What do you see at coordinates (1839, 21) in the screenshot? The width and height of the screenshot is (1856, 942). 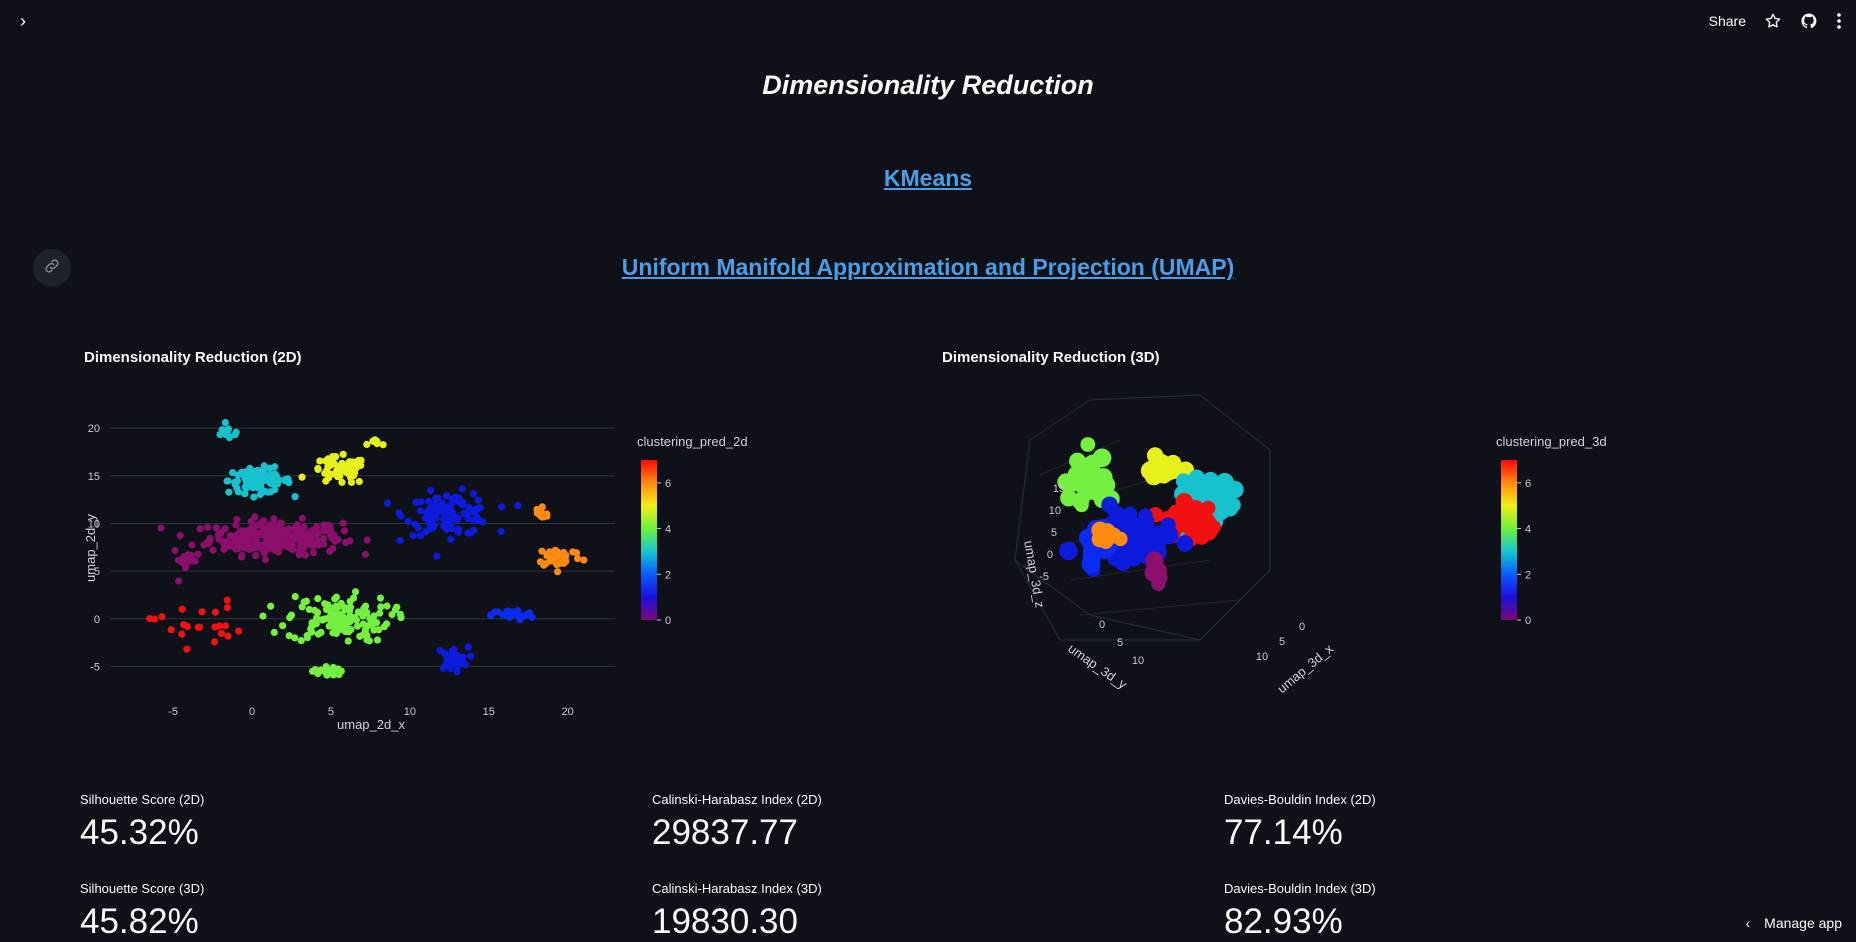 I see `more-menu-icon` at bounding box center [1839, 21].